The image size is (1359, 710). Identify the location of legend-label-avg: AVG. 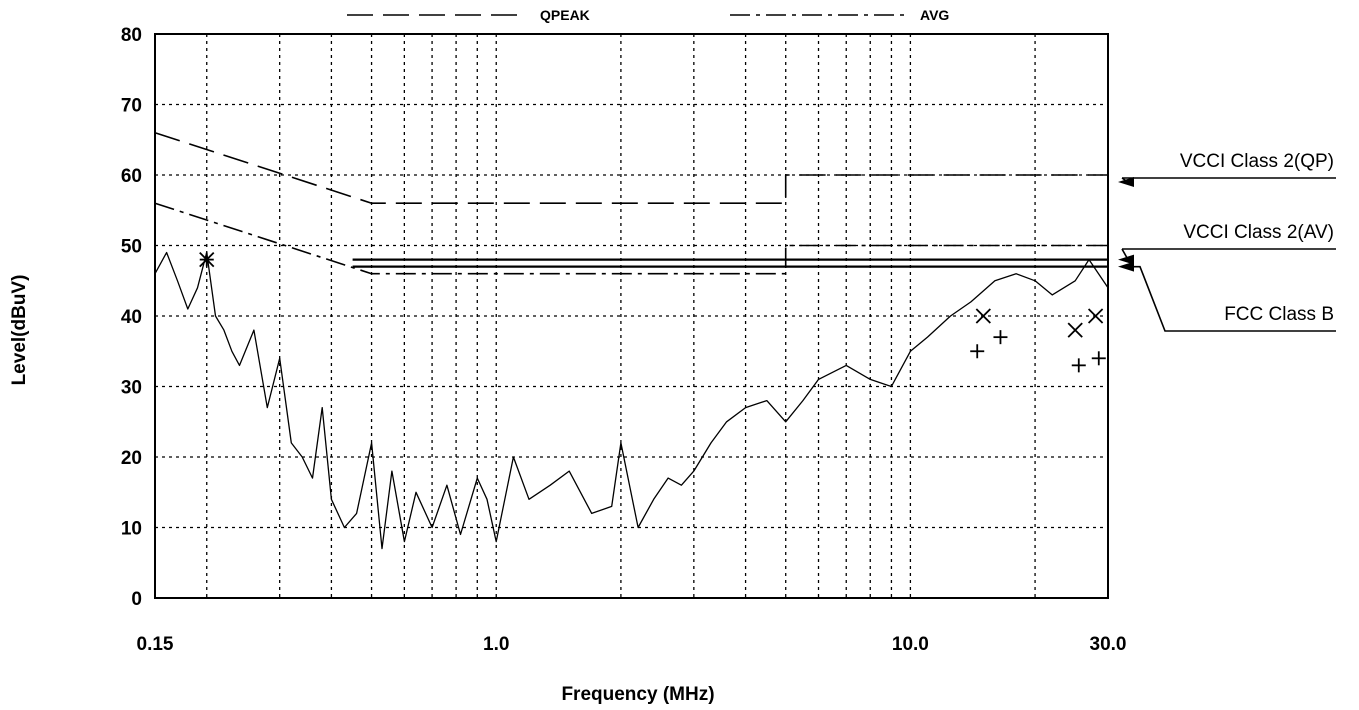
(934, 15).